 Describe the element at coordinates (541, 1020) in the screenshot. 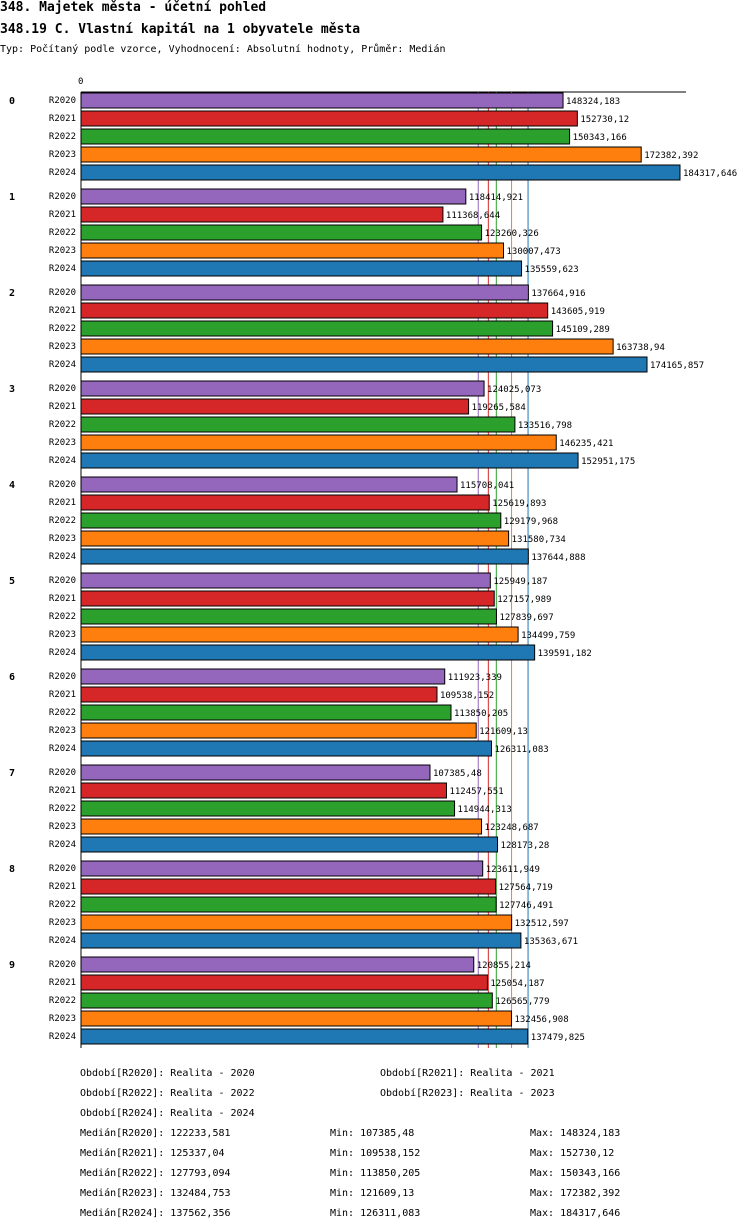

I see `data-label: 132456,908` at that location.